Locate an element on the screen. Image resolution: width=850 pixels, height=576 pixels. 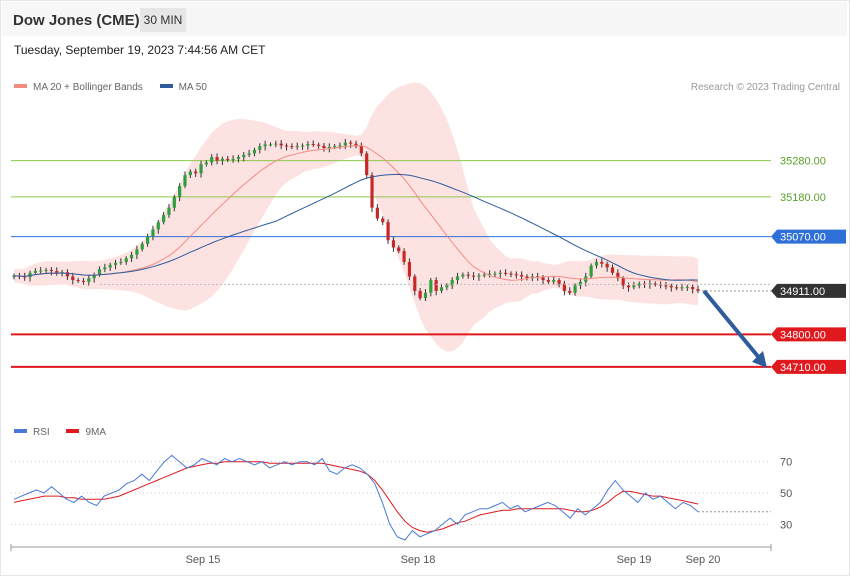
interval-selector: 30 MIN is located at coordinates (163, 20).